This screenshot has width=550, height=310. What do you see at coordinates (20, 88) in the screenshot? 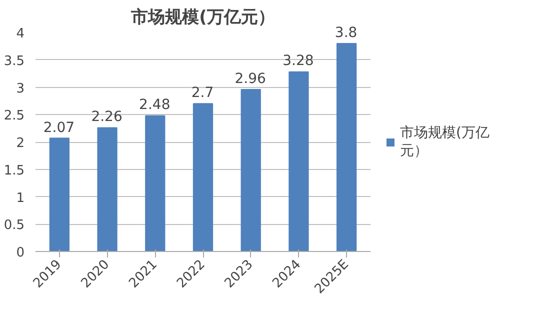
I see `y-tick-label: 3` at bounding box center [20, 88].